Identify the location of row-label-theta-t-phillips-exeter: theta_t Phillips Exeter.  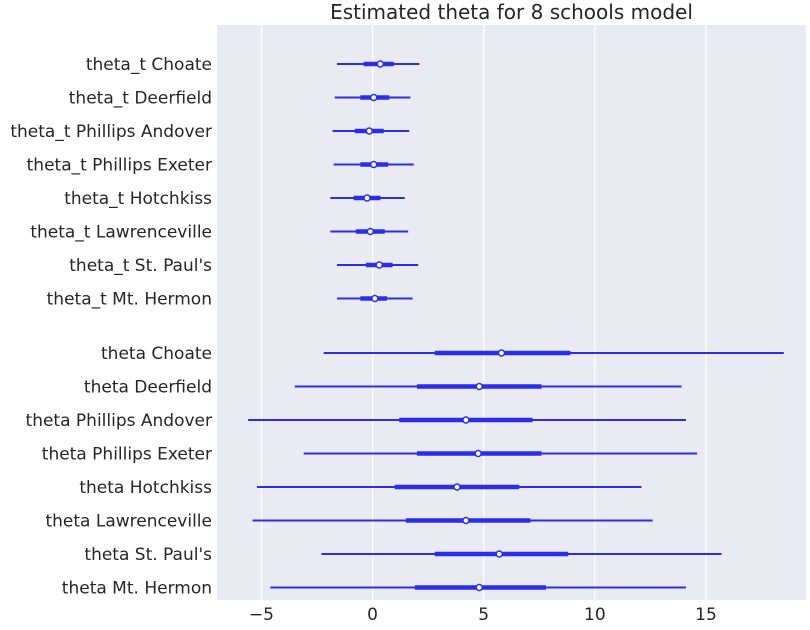
(119, 166).